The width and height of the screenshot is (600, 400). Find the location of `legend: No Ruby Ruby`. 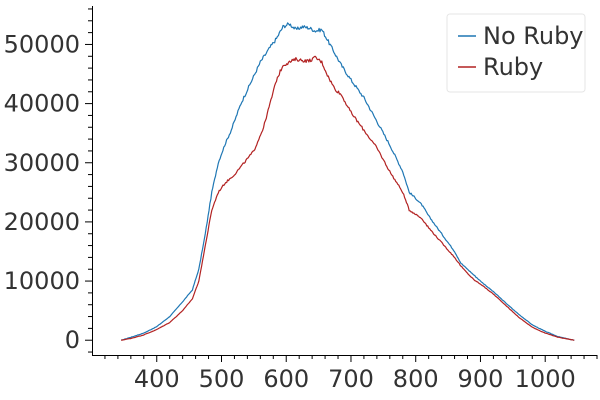

legend: No Ruby Ruby is located at coordinates (516, 53).